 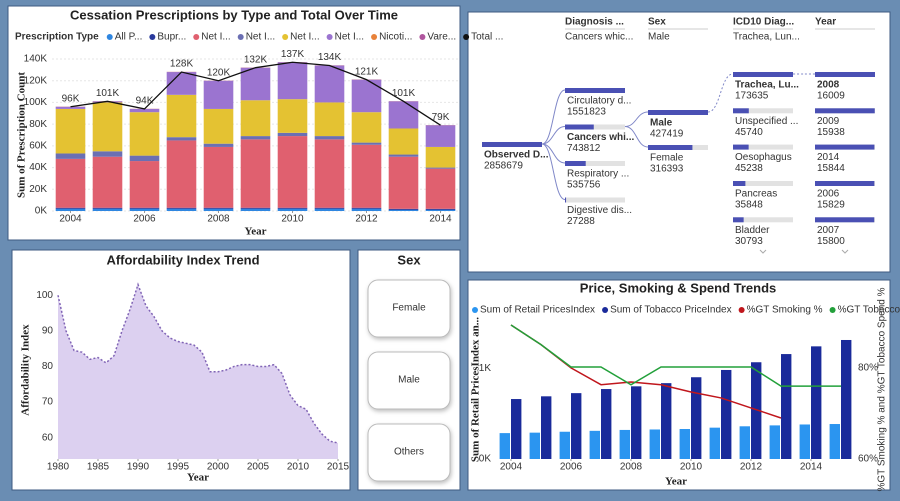 I want to click on data-label: 137K, so click(x=293, y=54).